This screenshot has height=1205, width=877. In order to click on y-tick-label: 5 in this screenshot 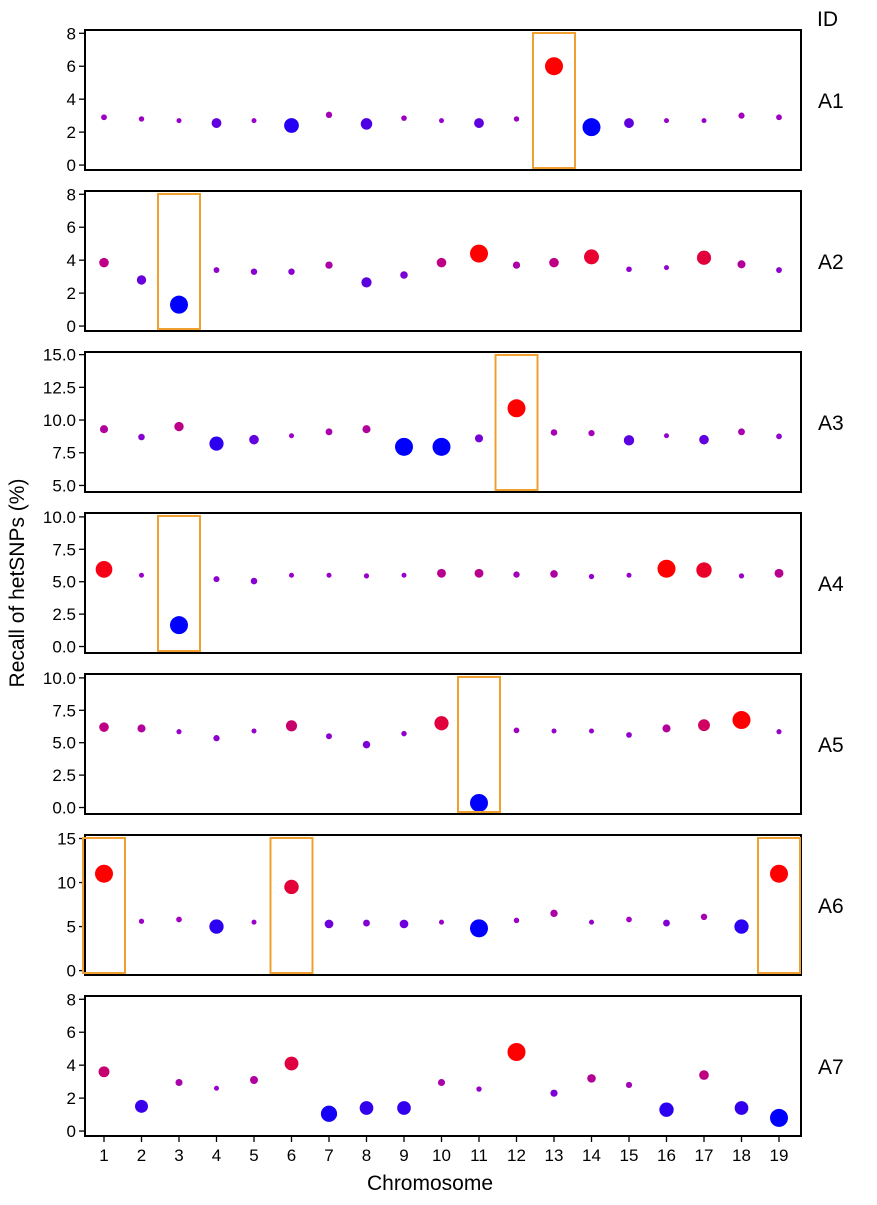, I will do `click(71, 927)`.